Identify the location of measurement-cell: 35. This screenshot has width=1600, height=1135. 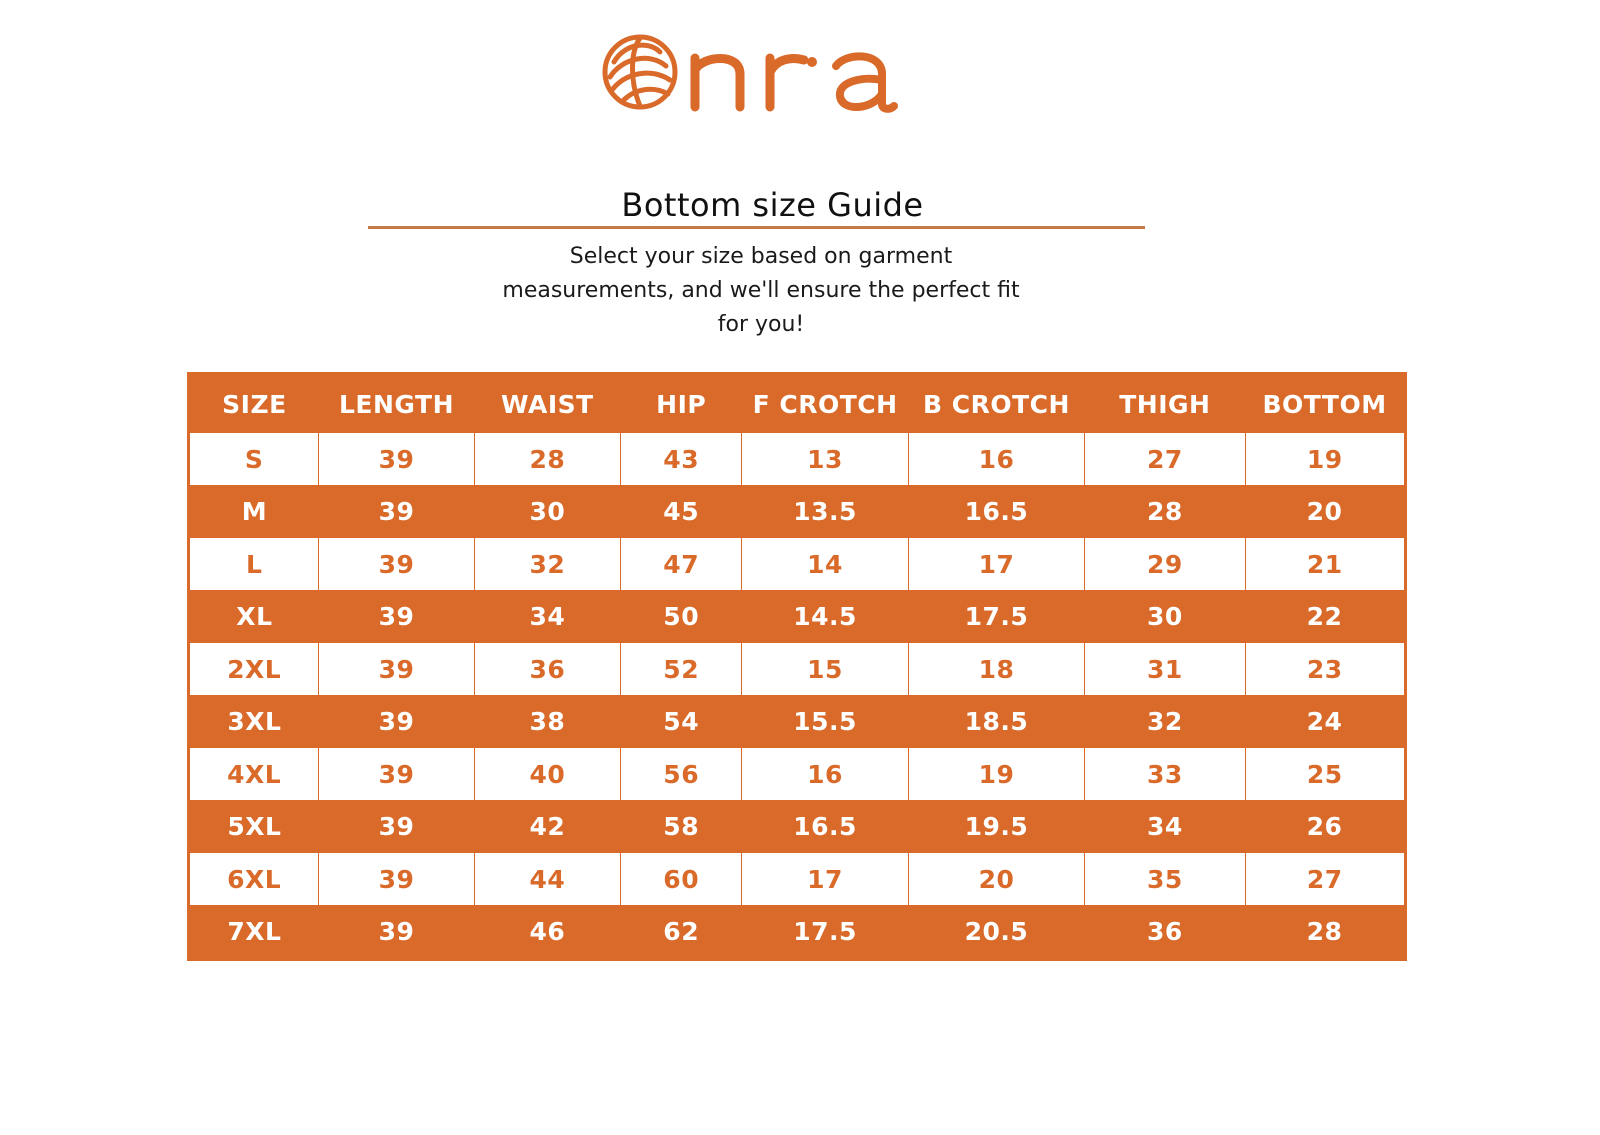
(1165, 879).